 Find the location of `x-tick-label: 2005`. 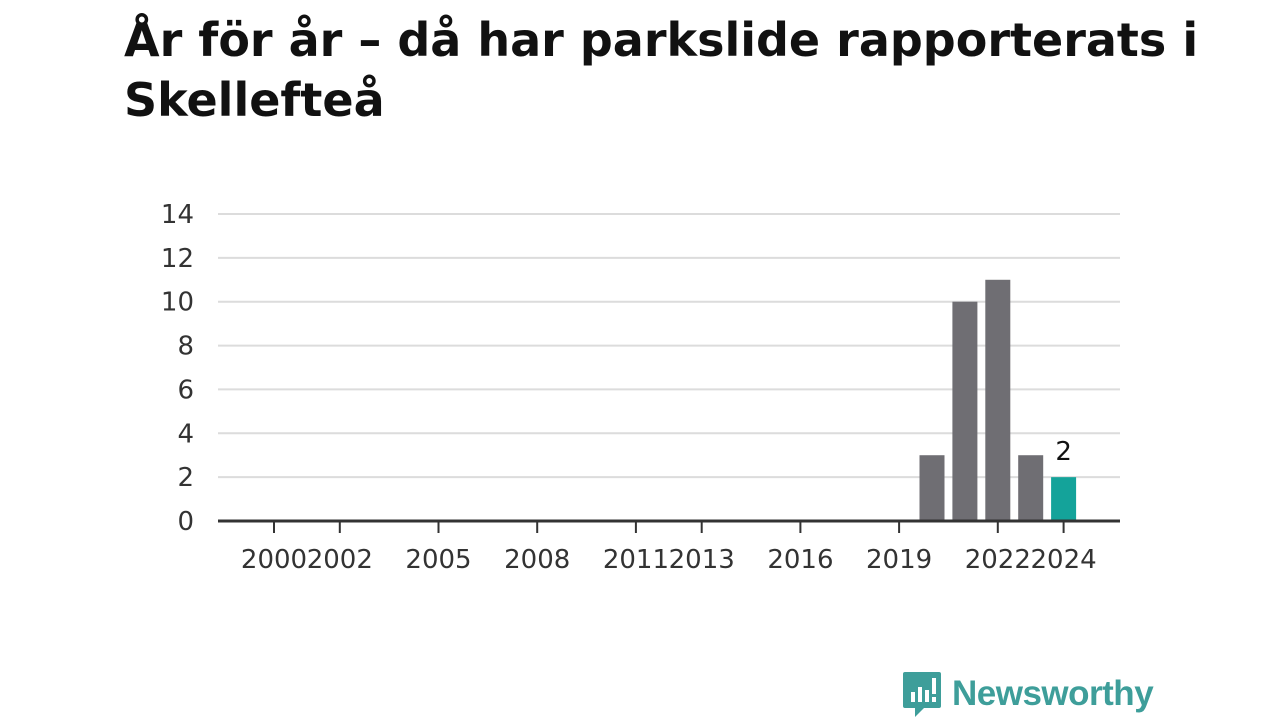

x-tick-label: 2005 is located at coordinates (438, 560).